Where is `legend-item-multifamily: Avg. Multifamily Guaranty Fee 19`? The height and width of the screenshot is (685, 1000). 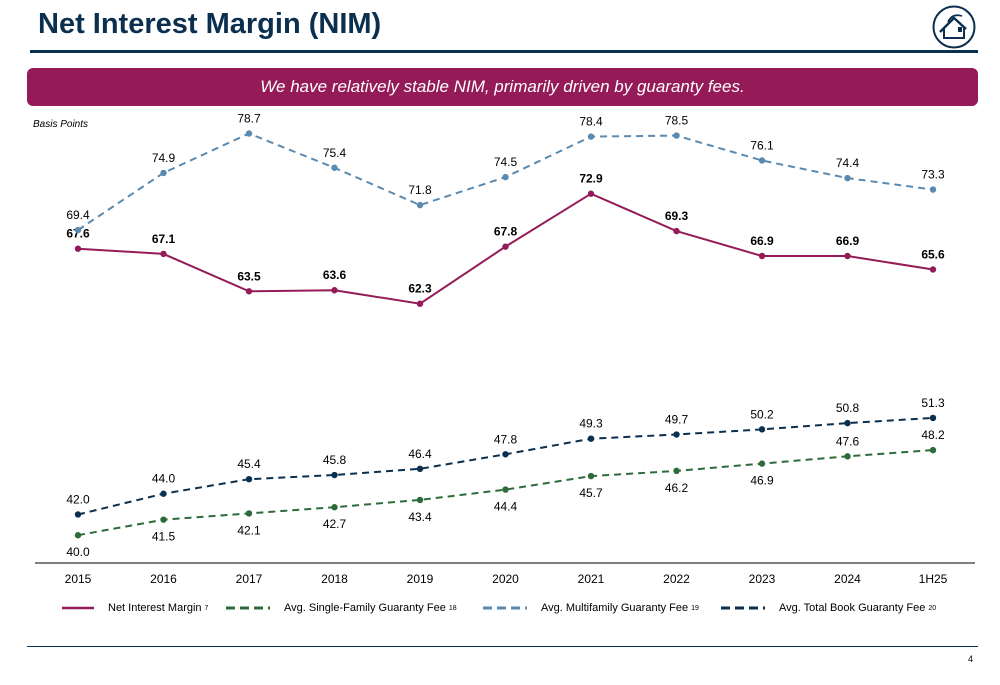 legend-item-multifamily: Avg. Multifamily Guaranty Fee 19 is located at coordinates (591, 608).